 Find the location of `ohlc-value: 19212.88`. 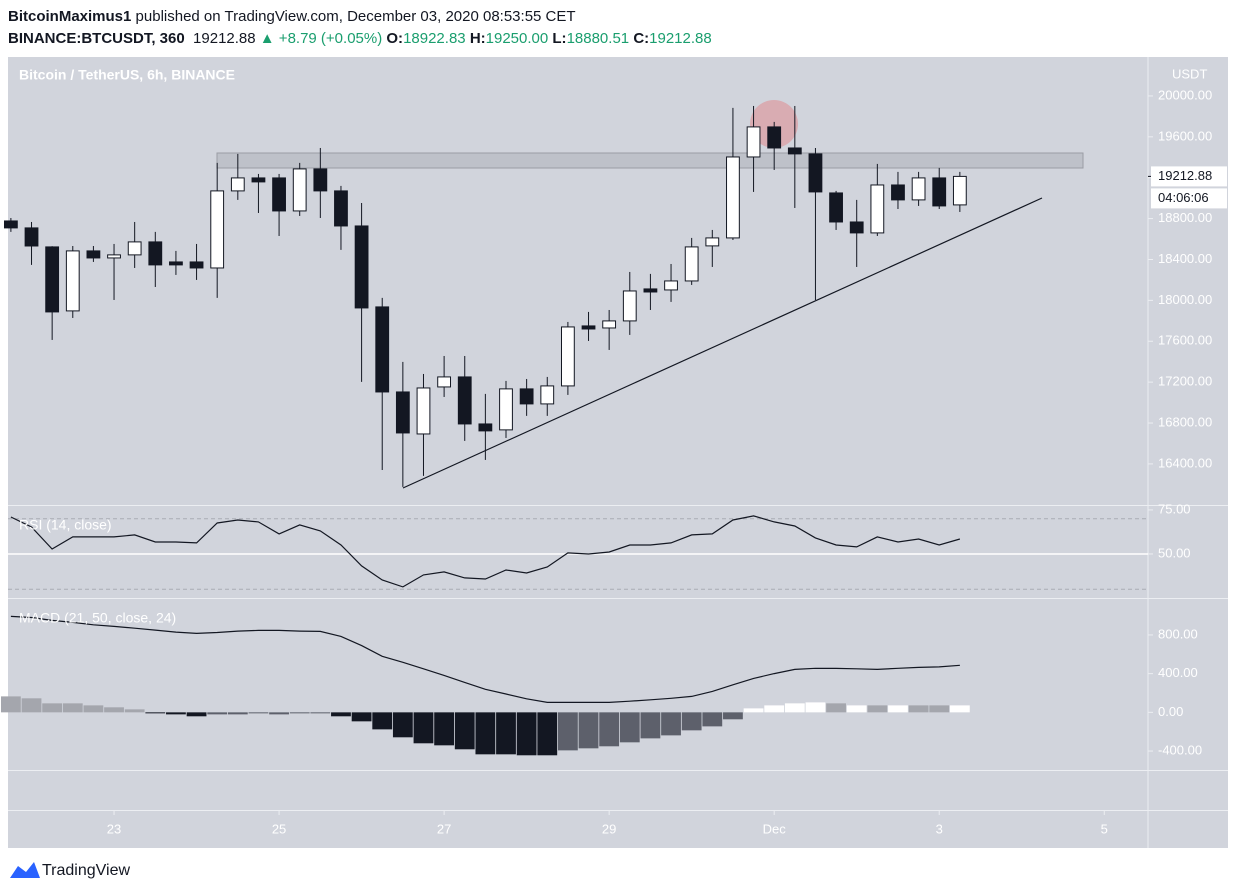

ohlc-value: 19212.88 is located at coordinates (680, 38).